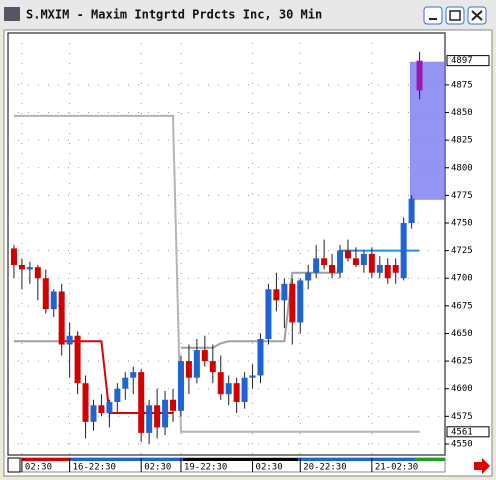 The height and width of the screenshot is (480, 496). I want to click on y-tick-label: 4675, so click(462, 306).